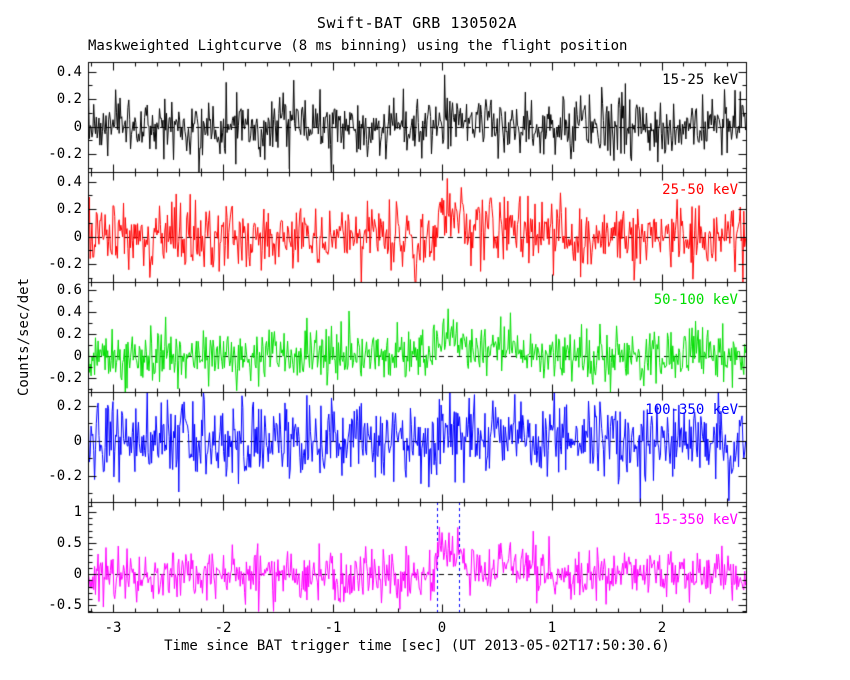  I want to click on x-tick-label: -2, so click(223, 628).